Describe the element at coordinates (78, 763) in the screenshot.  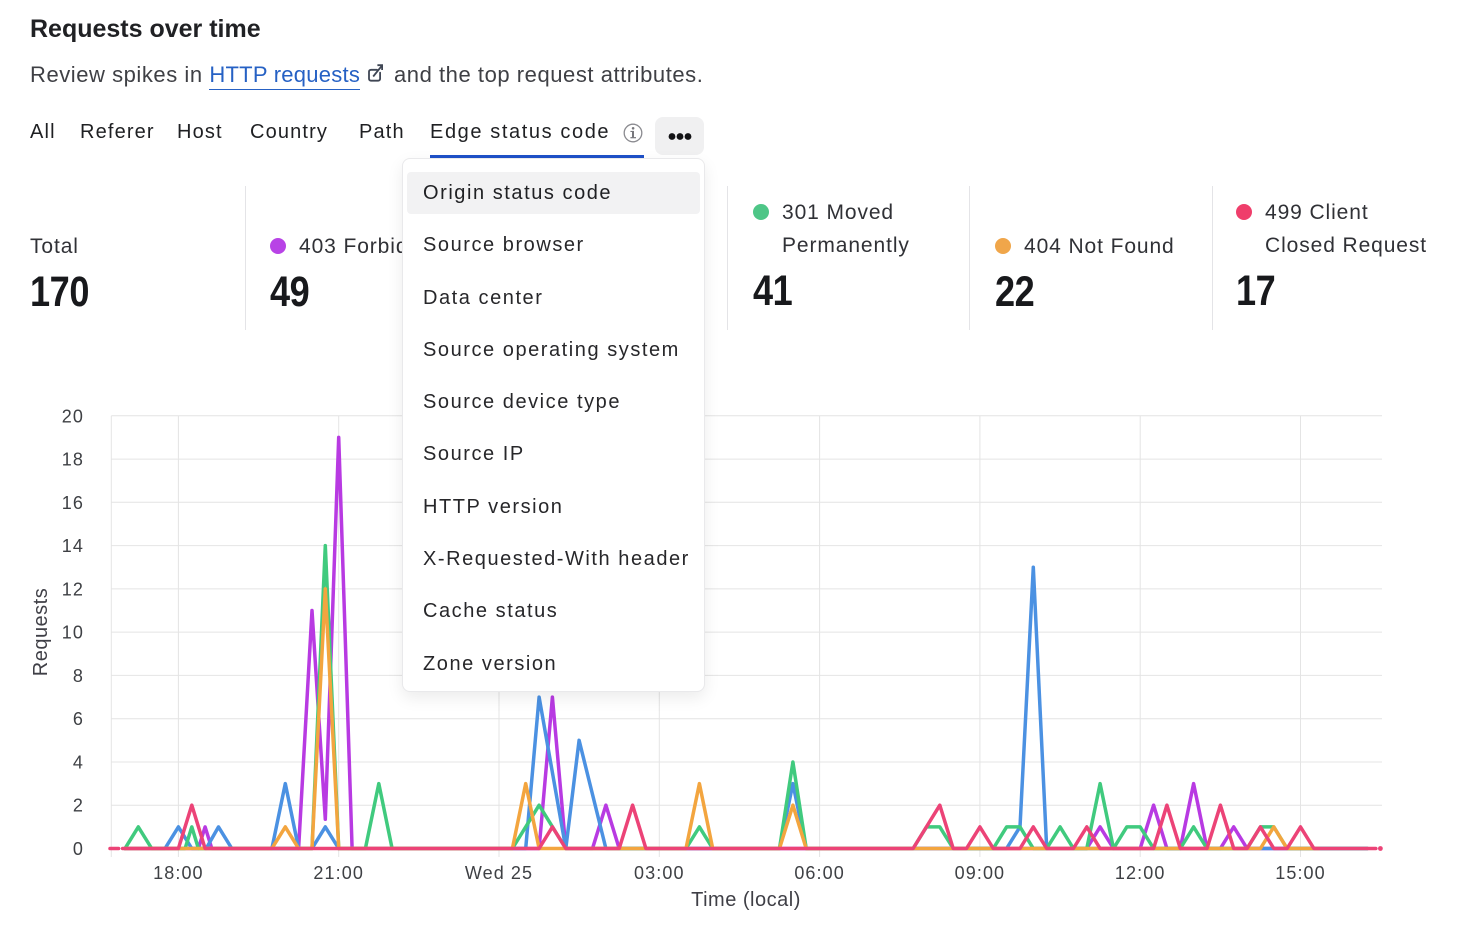
I see `svg-text: 4` at that location.